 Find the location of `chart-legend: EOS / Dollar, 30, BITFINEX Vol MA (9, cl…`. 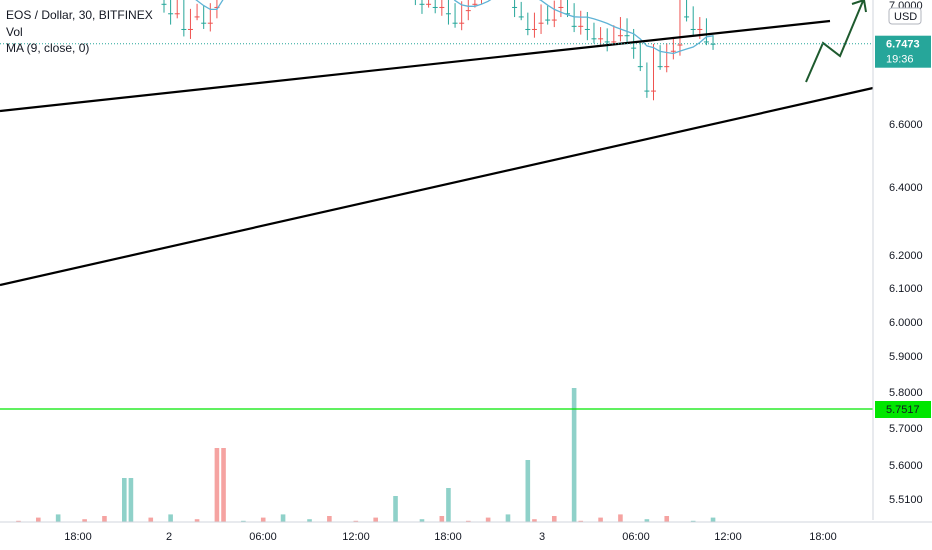

chart-legend: EOS / Dollar, 30, BITFINEX Vol MA (9, cl… is located at coordinates (79, 32).